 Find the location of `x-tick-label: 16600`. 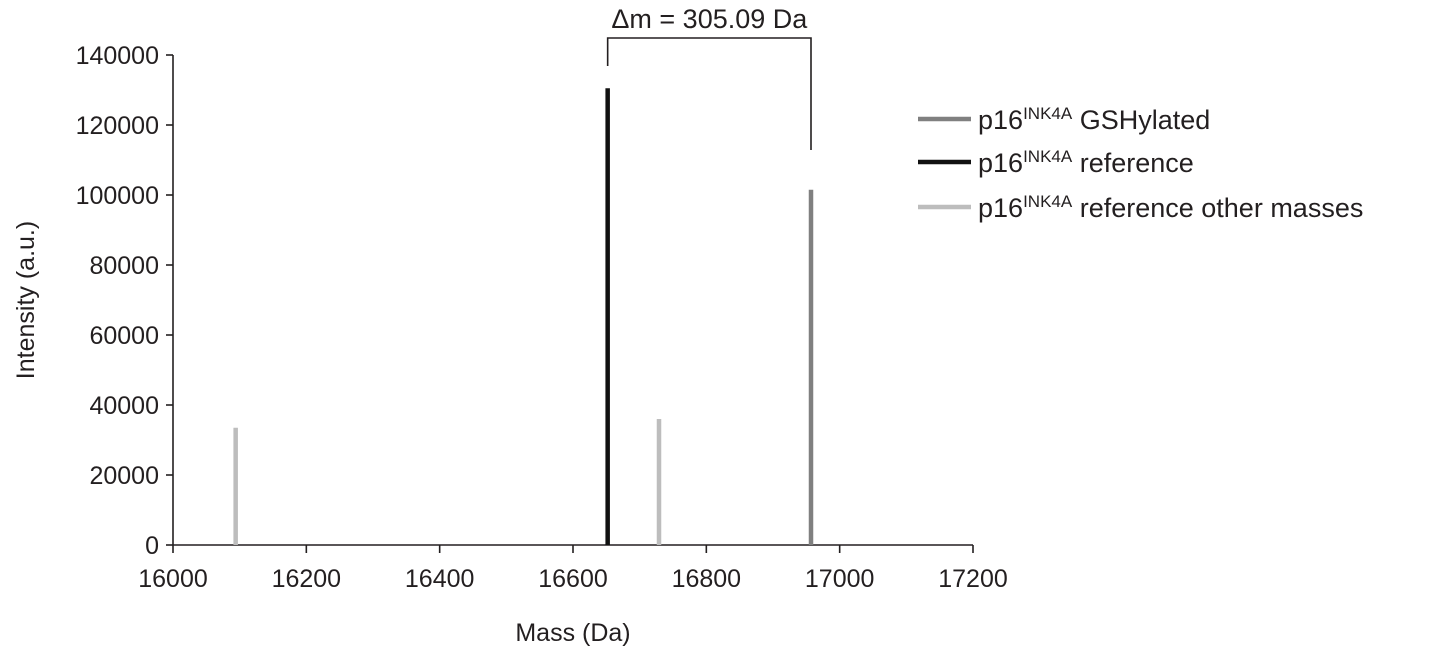

x-tick-label: 16600 is located at coordinates (573, 579).